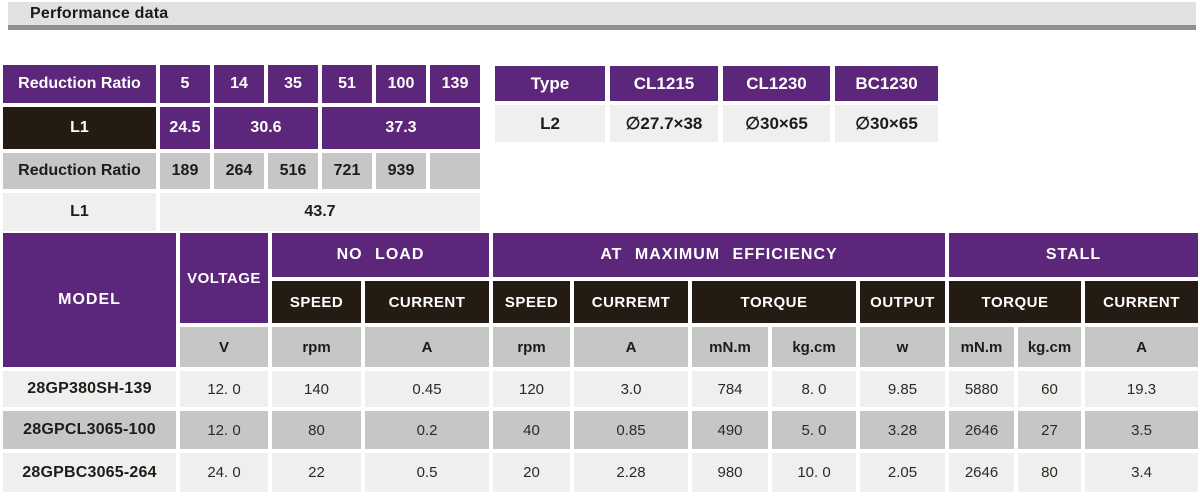  Describe the element at coordinates (89, 430) in the screenshot. I see `model-name: 28GPCL3065-100` at that location.